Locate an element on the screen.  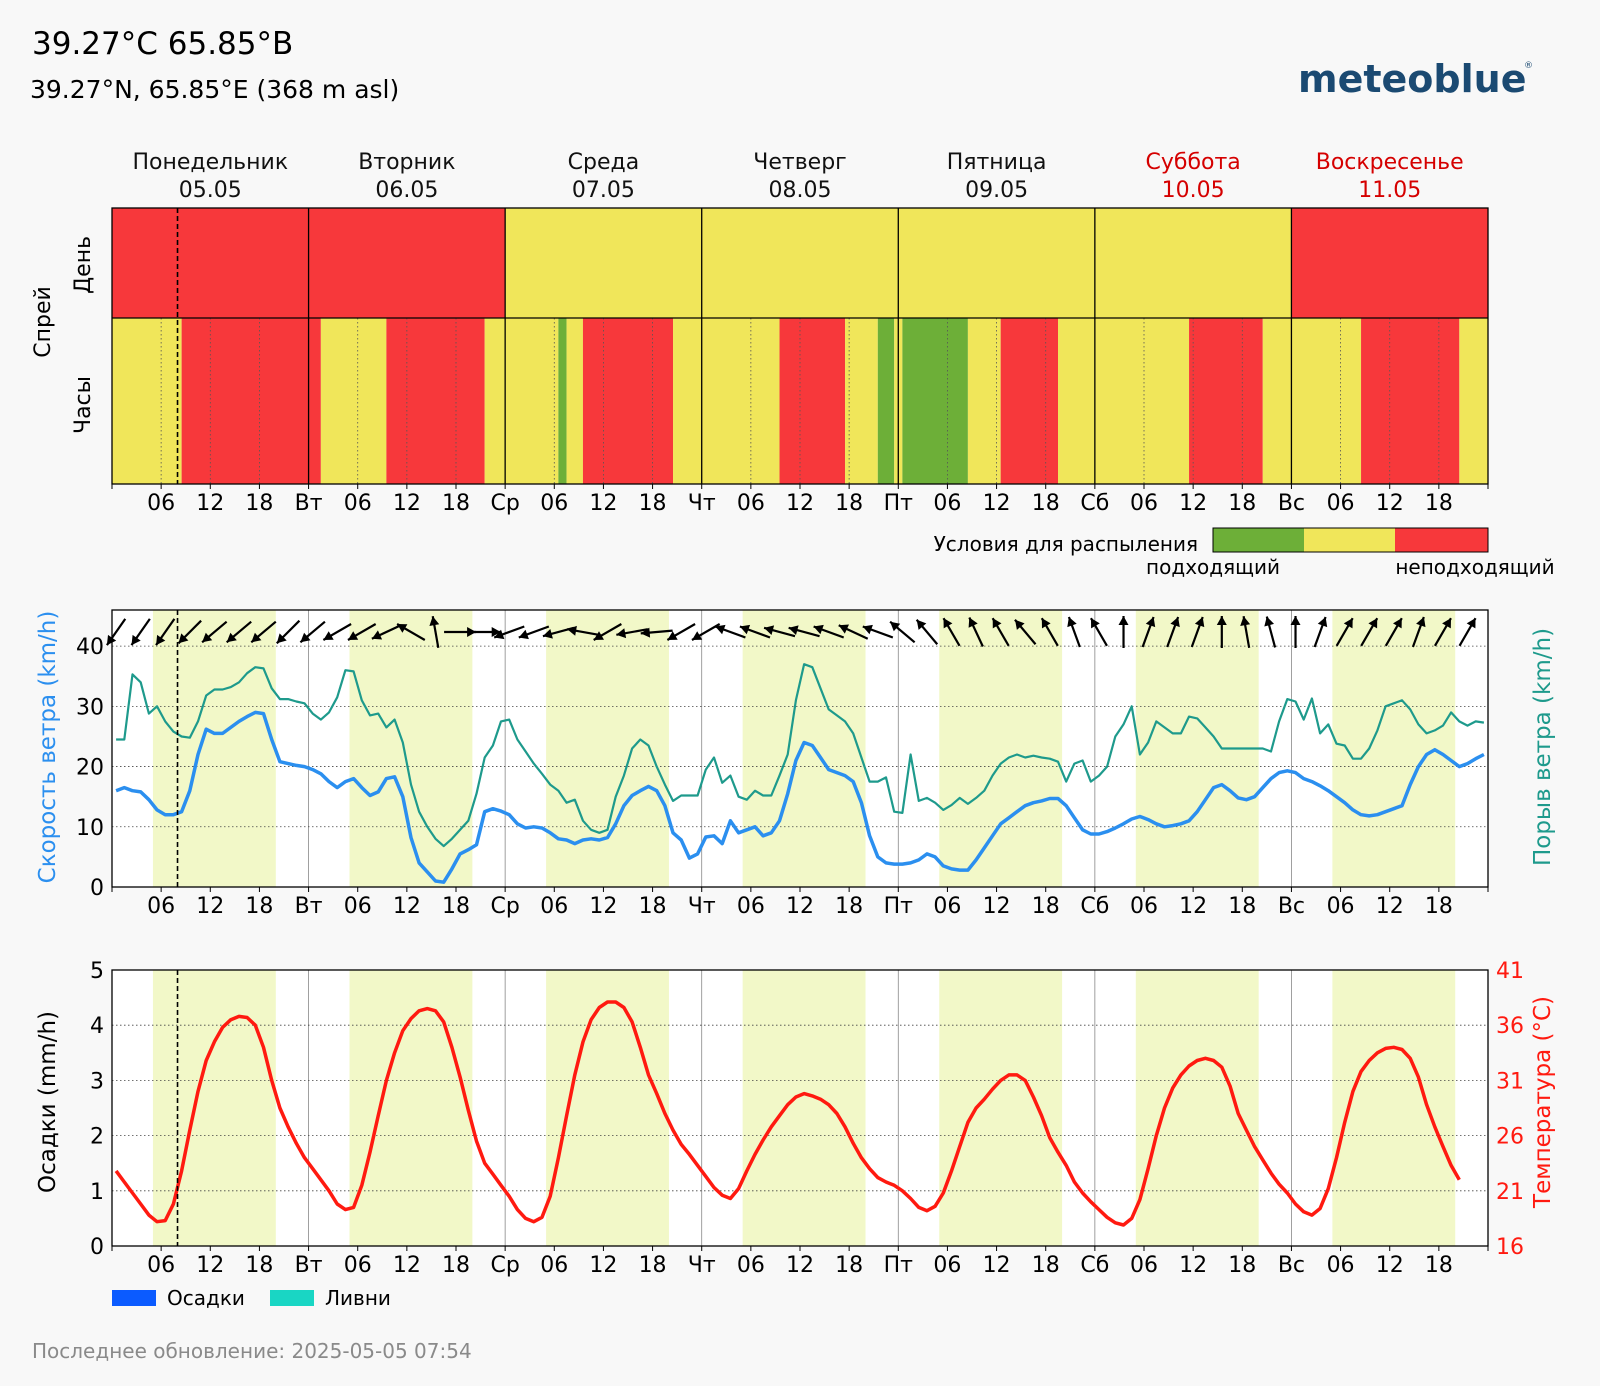
legend-moderate-swatch is located at coordinates (1349, 540).